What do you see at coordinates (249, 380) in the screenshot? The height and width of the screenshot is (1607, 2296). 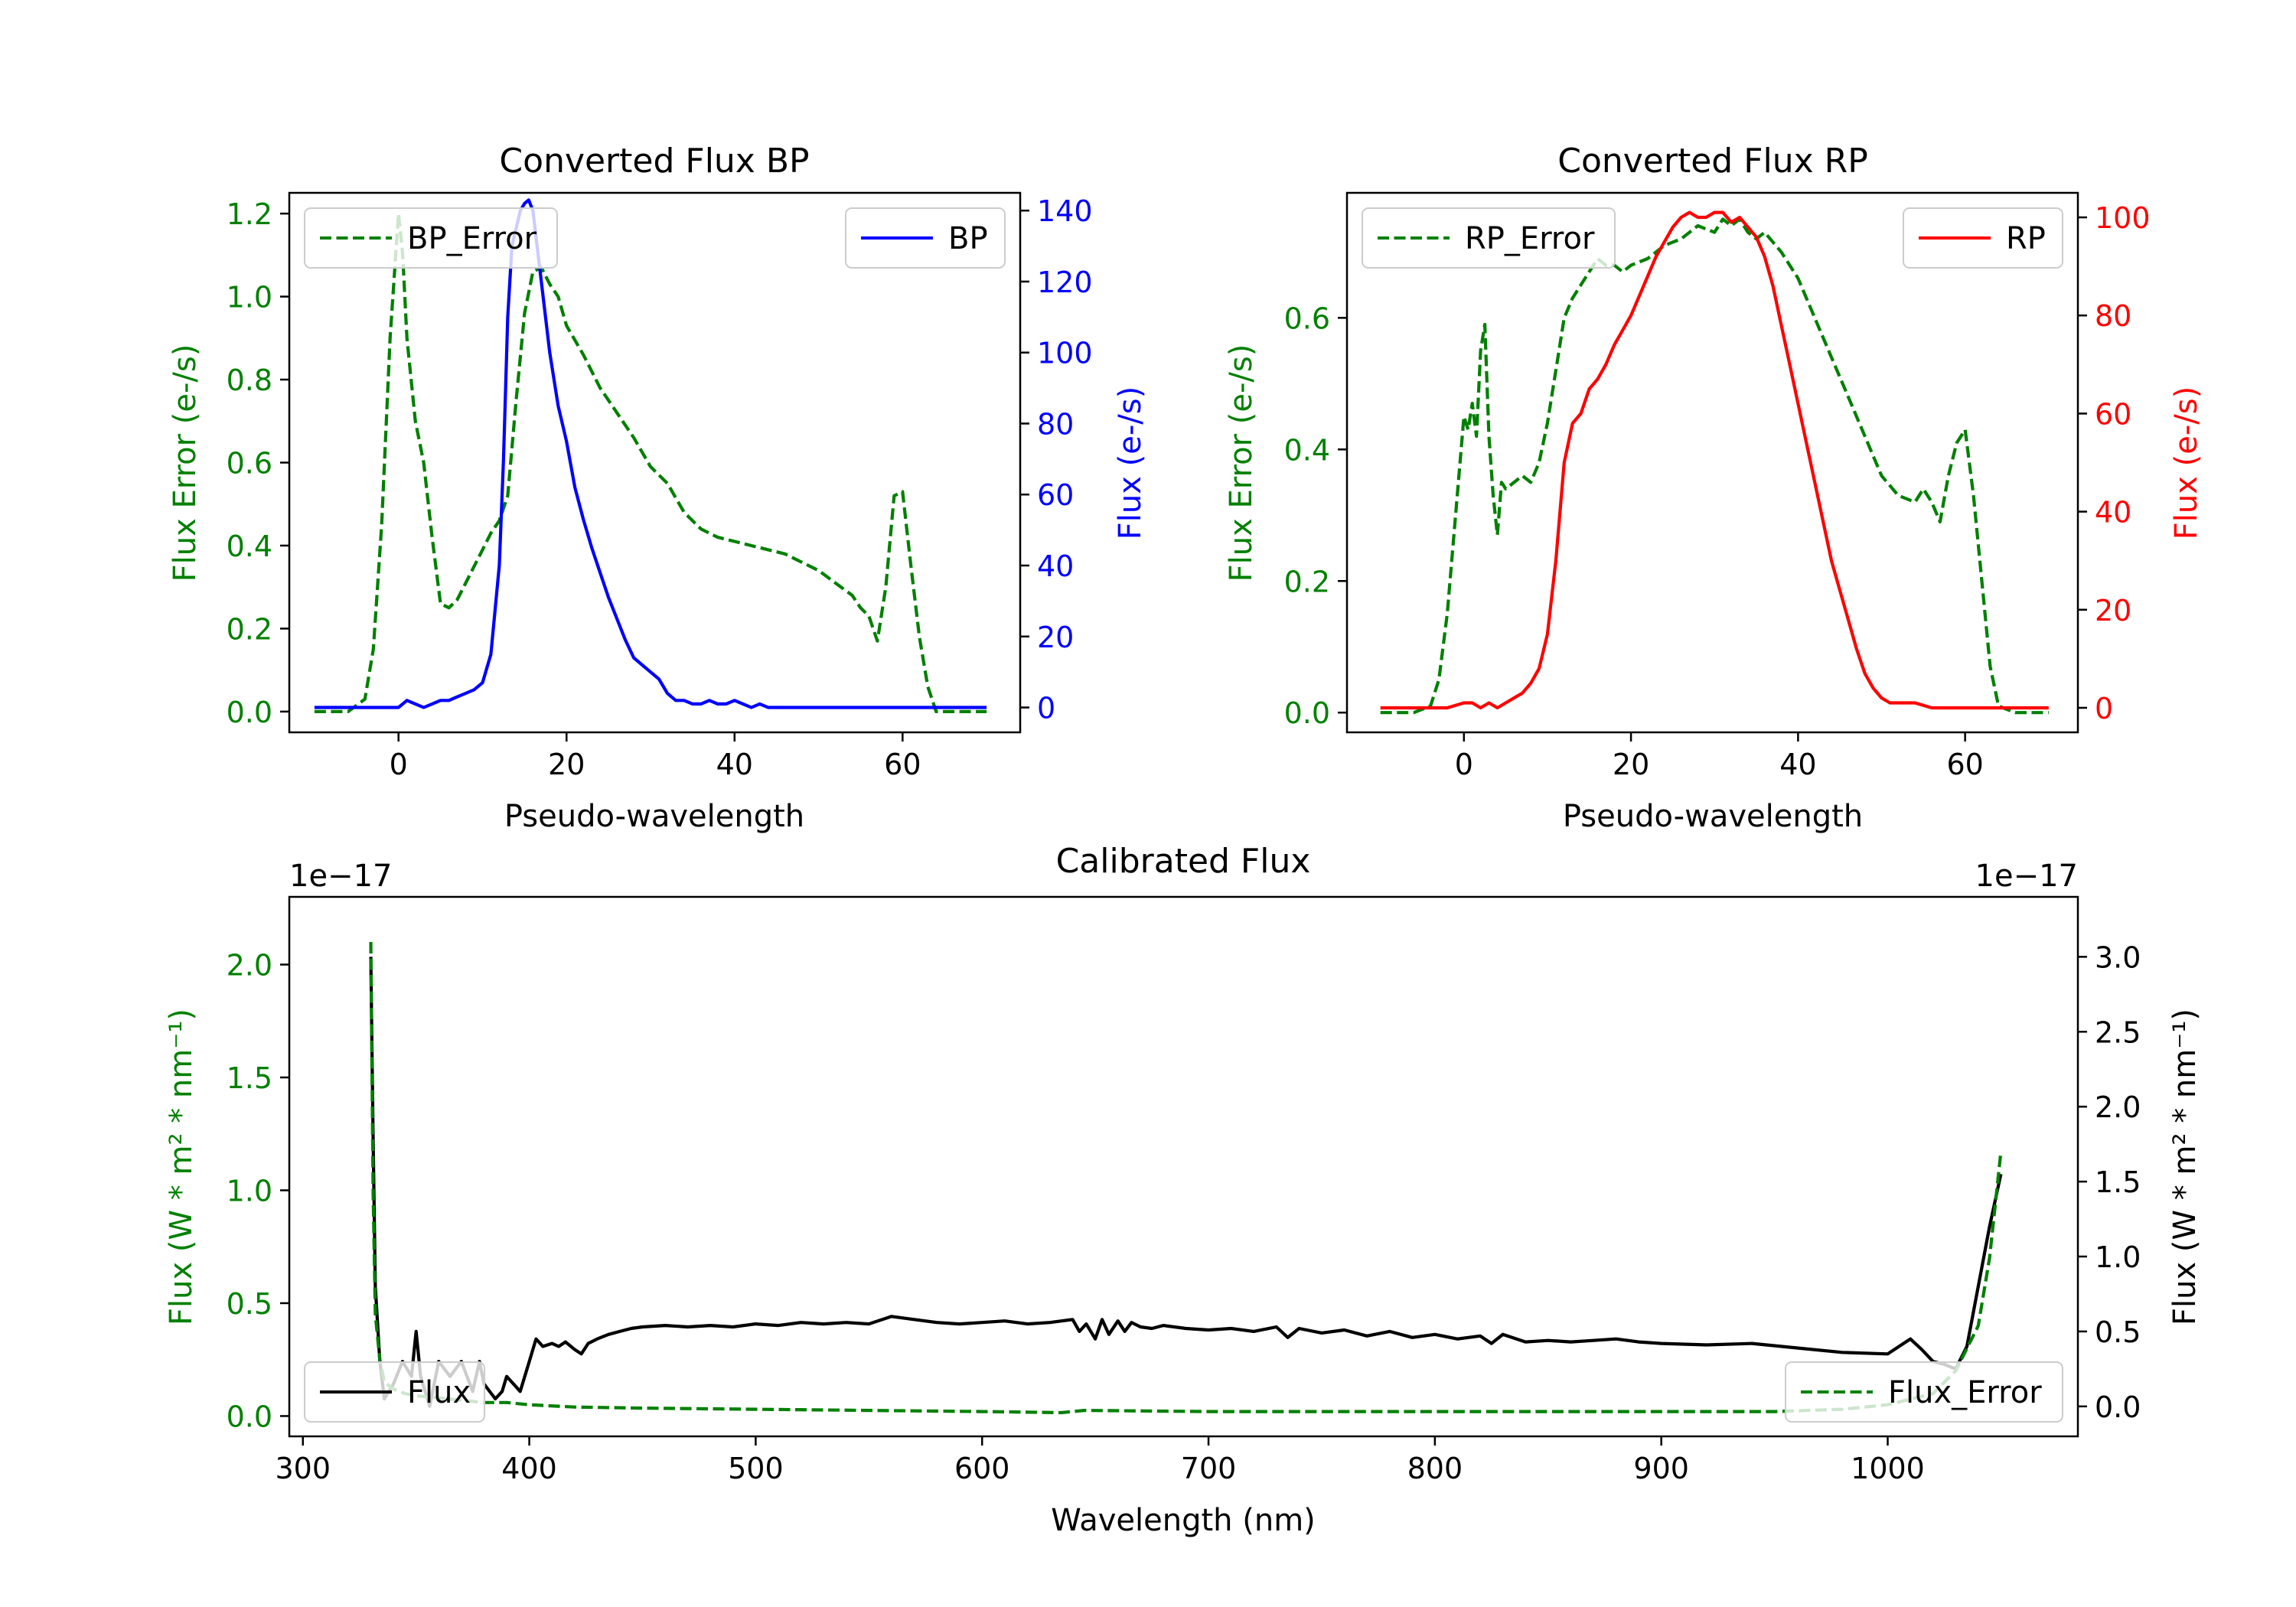 I see `bp-left-tick-label: 0.8` at bounding box center [249, 380].